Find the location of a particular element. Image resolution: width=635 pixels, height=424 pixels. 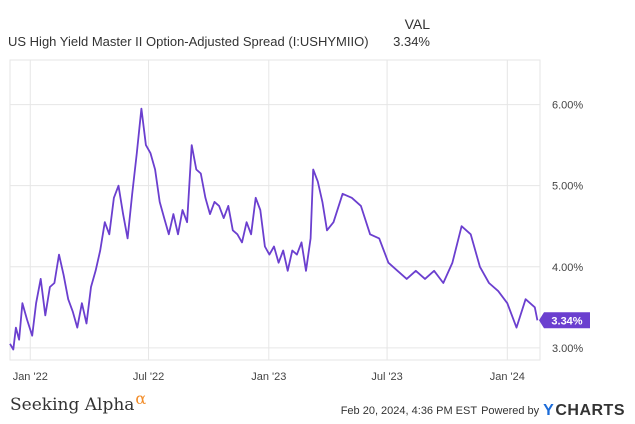

ycharts-wordmark: CHARTS is located at coordinates (590, 410).